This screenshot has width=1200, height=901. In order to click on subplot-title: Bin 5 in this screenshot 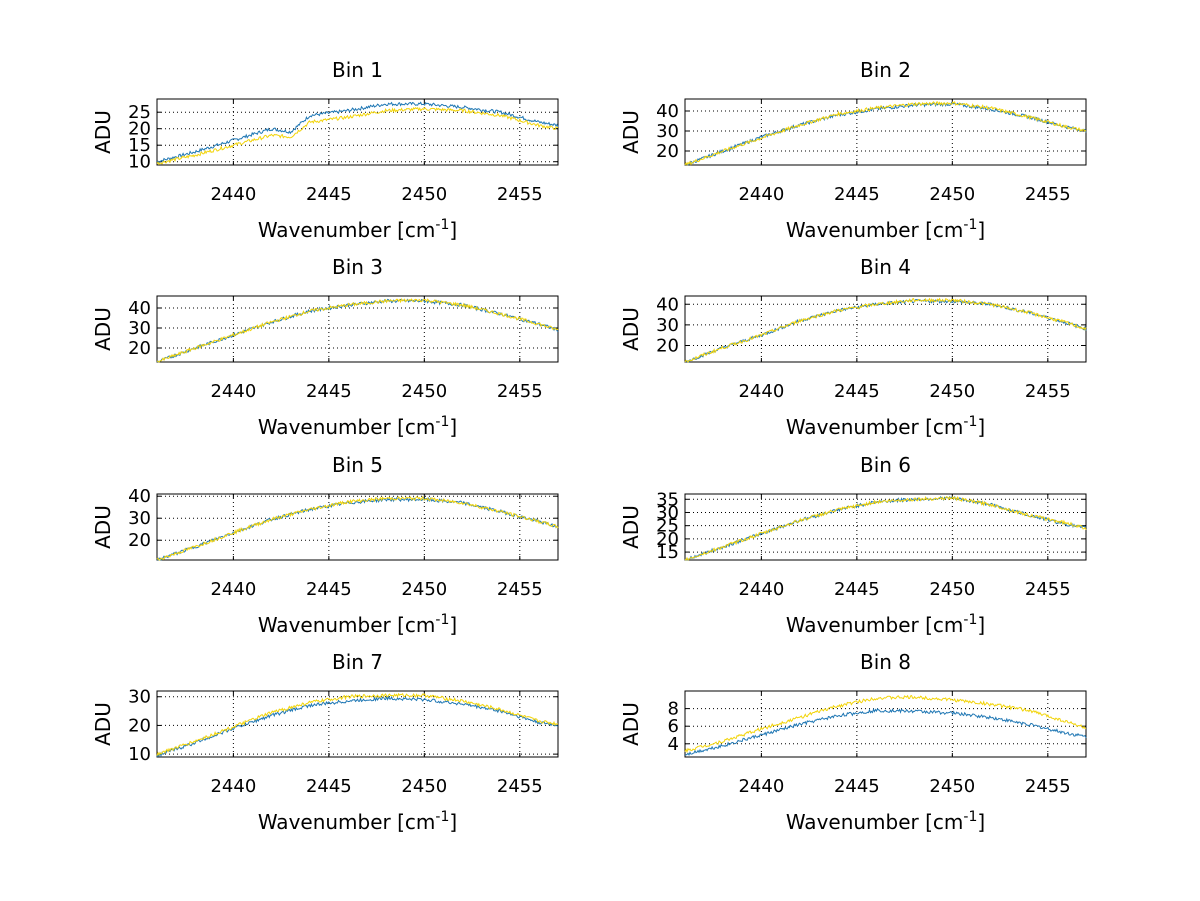, I will do `click(357, 465)`.